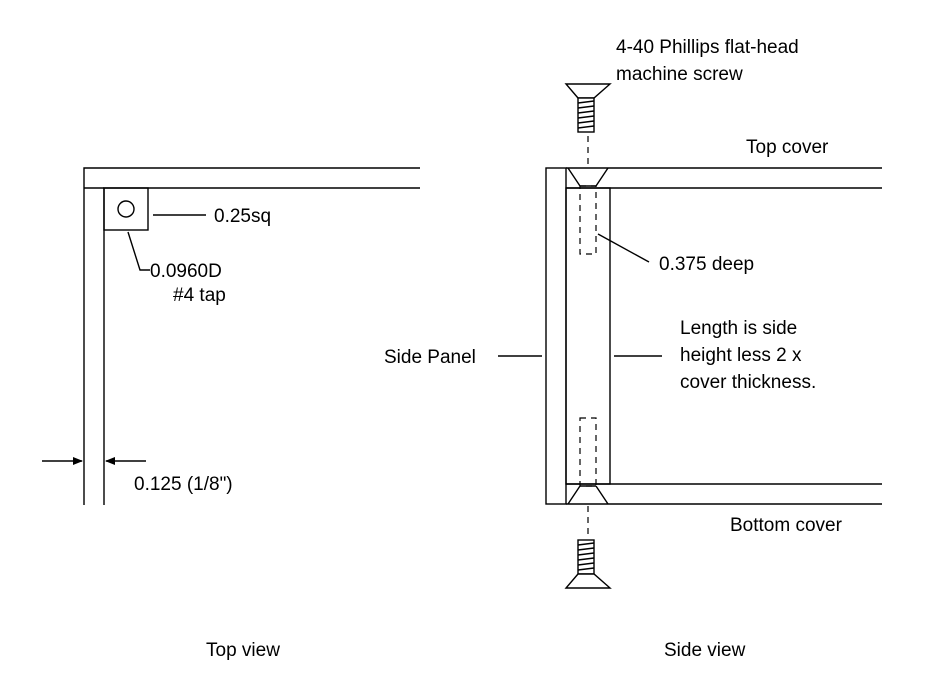 Image resolution: width=945 pixels, height=693 pixels. Describe the element at coordinates (199, 295) in the screenshot. I see `hole-label-line2: #4 tap` at that location.